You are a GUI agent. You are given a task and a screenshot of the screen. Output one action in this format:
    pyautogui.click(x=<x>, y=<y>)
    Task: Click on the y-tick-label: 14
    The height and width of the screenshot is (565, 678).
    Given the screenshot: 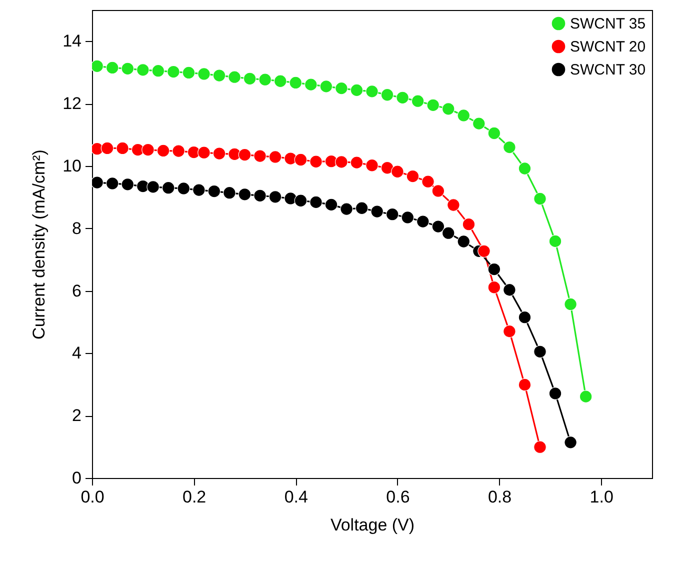 What is the action you would take?
    pyautogui.click(x=72, y=41)
    